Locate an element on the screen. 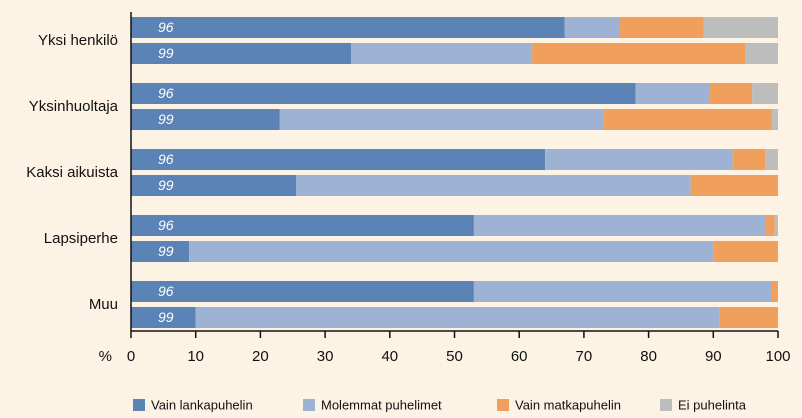 This screenshot has width=802, height=418. group-label: Yksi henkilö is located at coordinates (78, 40).